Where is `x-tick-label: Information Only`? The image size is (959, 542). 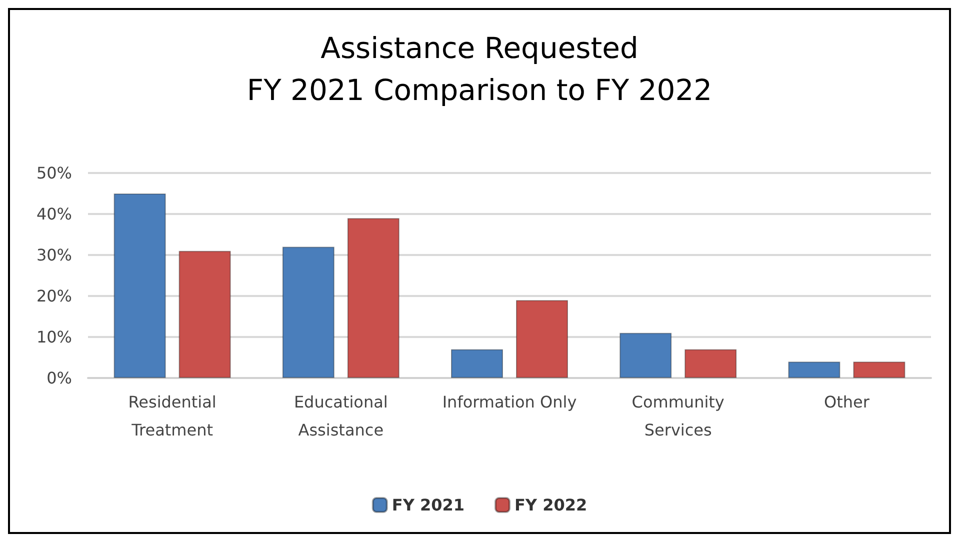 x-tick-label: Information Only is located at coordinates (509, 402).